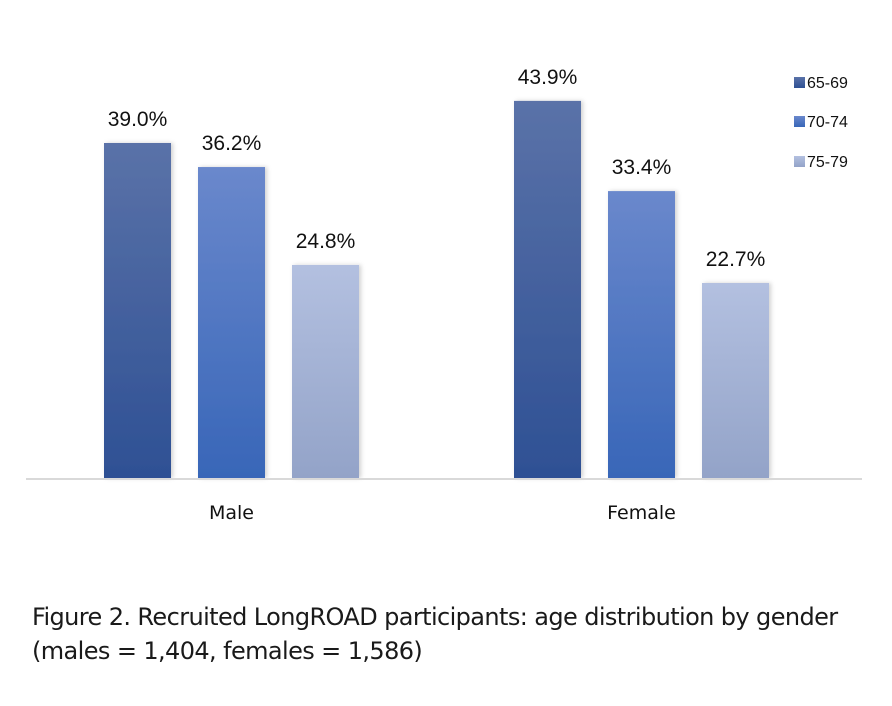 The image size is (892, 706). I want to click on value-label-female-70-74: 33.4%, so click(642, 167).